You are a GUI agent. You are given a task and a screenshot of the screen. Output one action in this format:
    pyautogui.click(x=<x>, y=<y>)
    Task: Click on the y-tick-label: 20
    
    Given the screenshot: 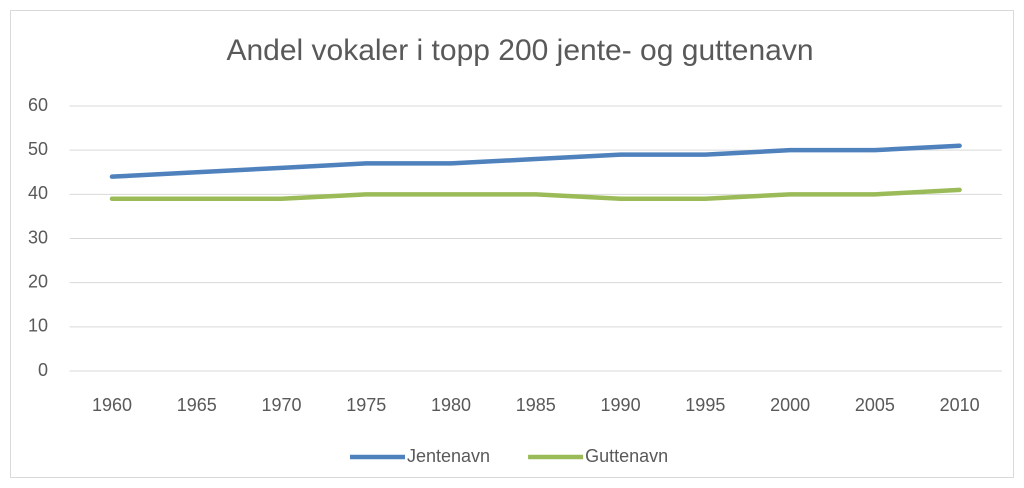 What is the action you would take?
    pyautogui.click(x=38, y=281)
    